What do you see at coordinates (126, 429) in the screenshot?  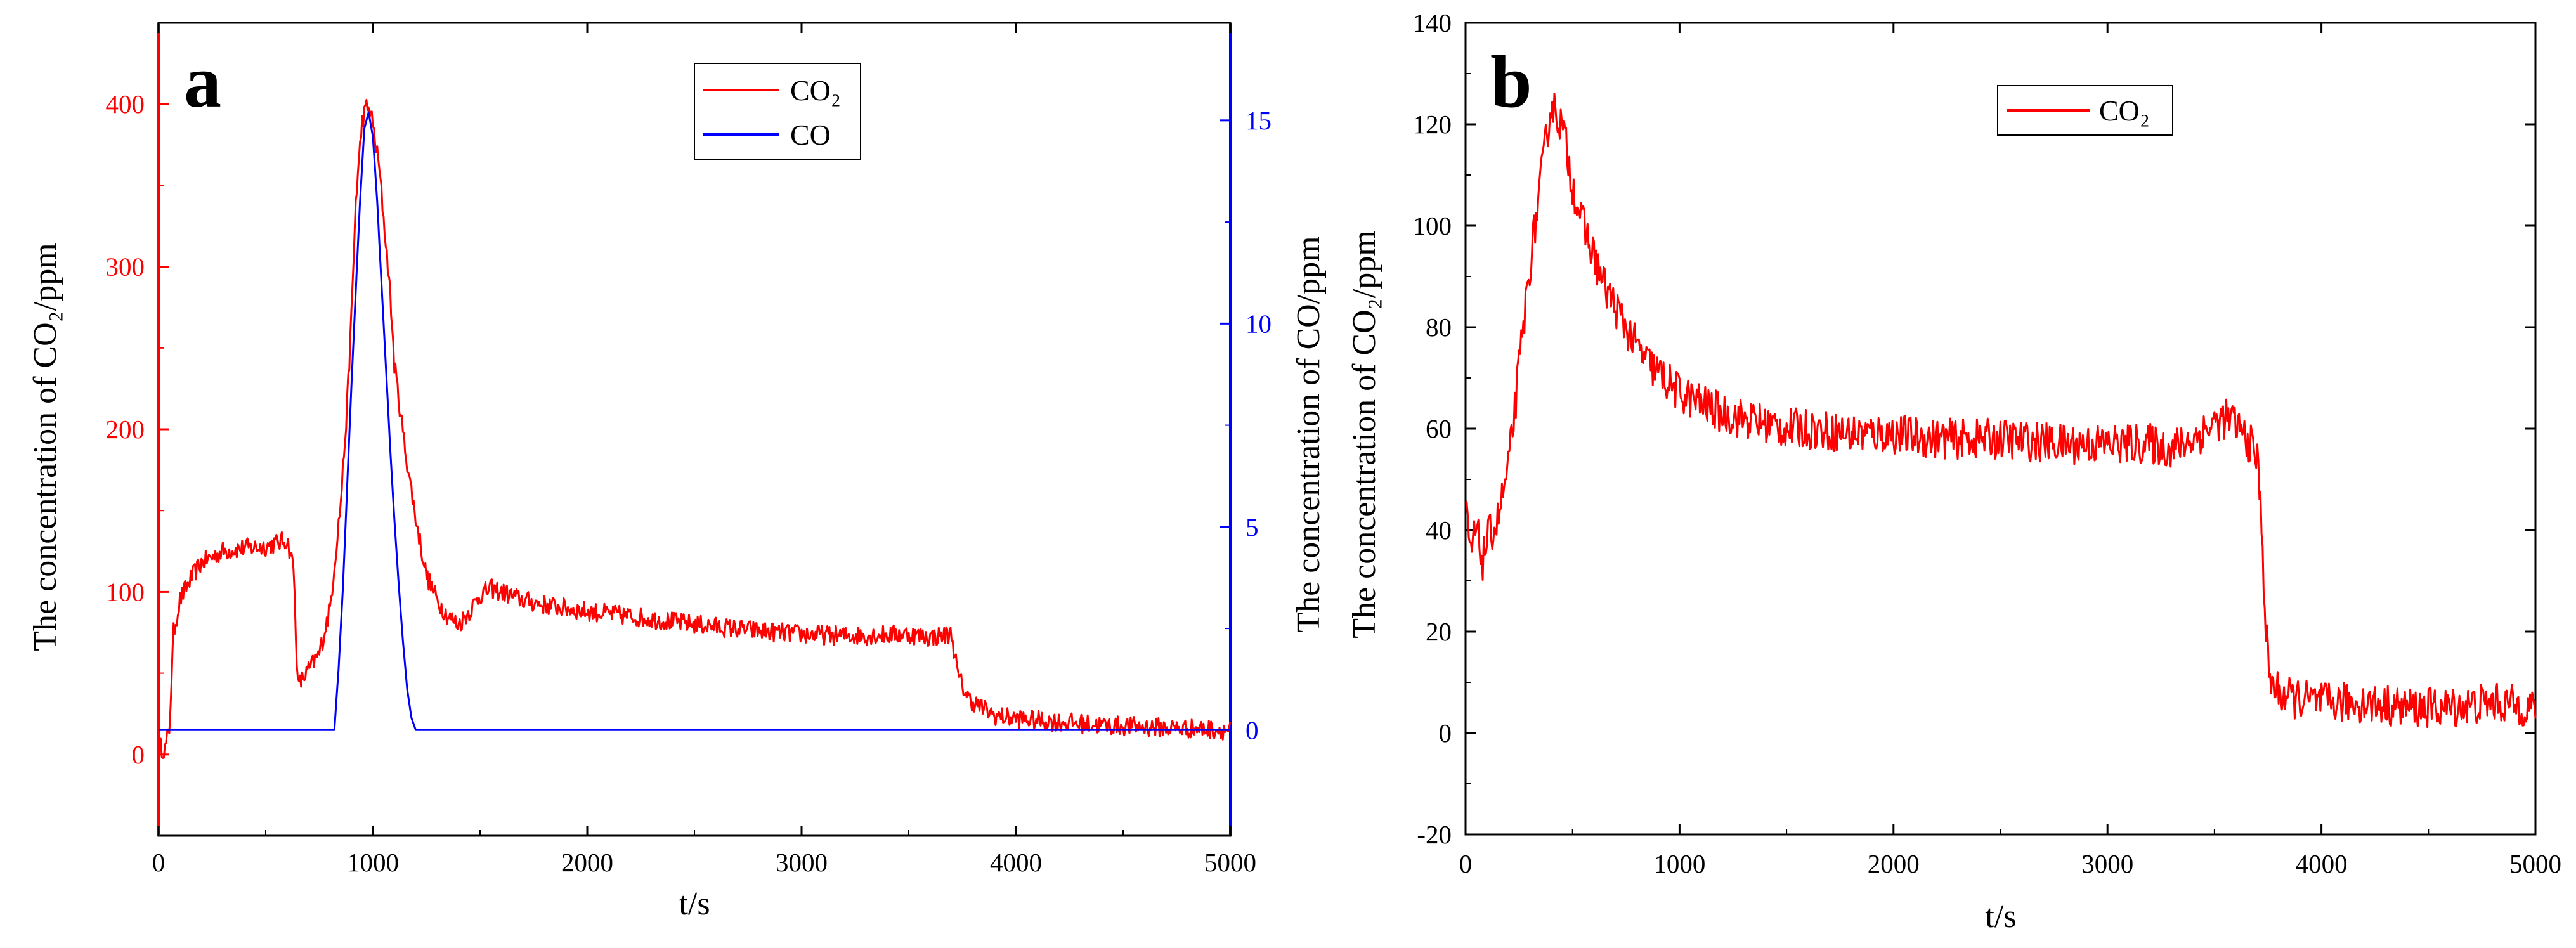 I see `panel-a-y-tick-label: 200` at bounding box center [126, 429].